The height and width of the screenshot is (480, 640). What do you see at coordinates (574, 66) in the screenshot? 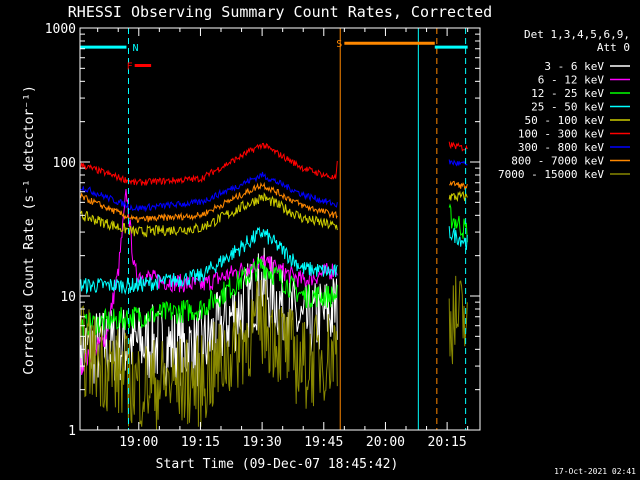
I see `legend-label: 3 - 6 keV` at bounding box center [574, 66].